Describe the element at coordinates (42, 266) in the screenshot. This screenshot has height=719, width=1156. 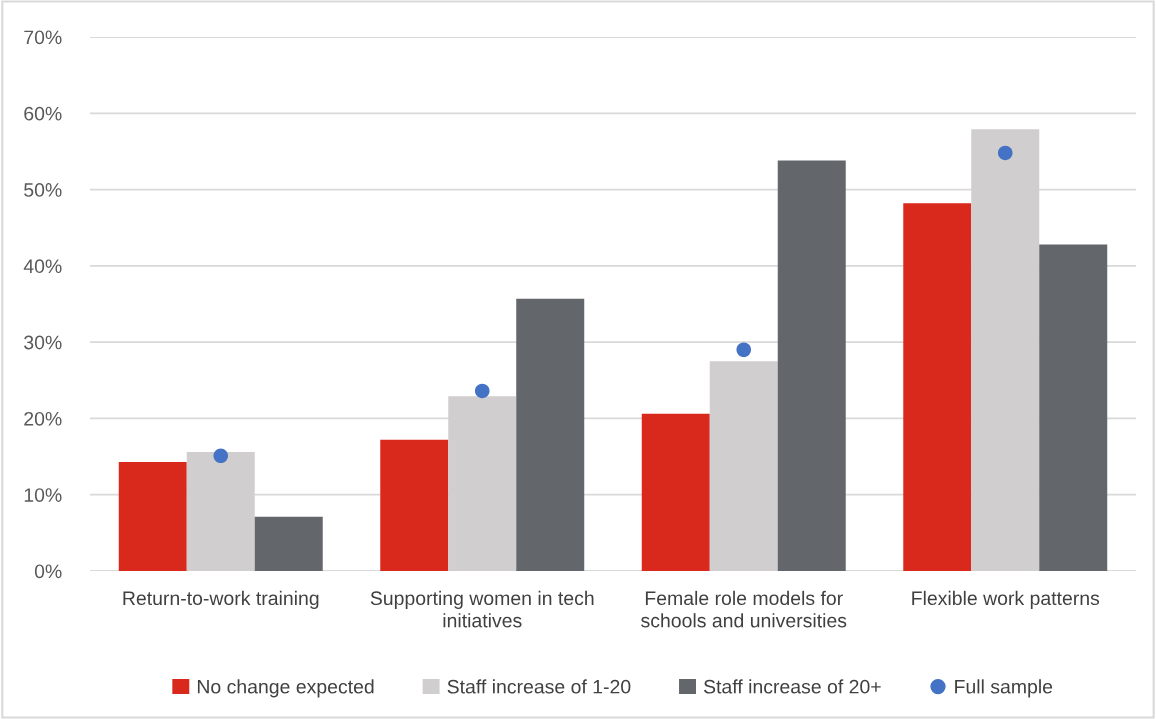
I see `y-tick-label: 40%` at that location.